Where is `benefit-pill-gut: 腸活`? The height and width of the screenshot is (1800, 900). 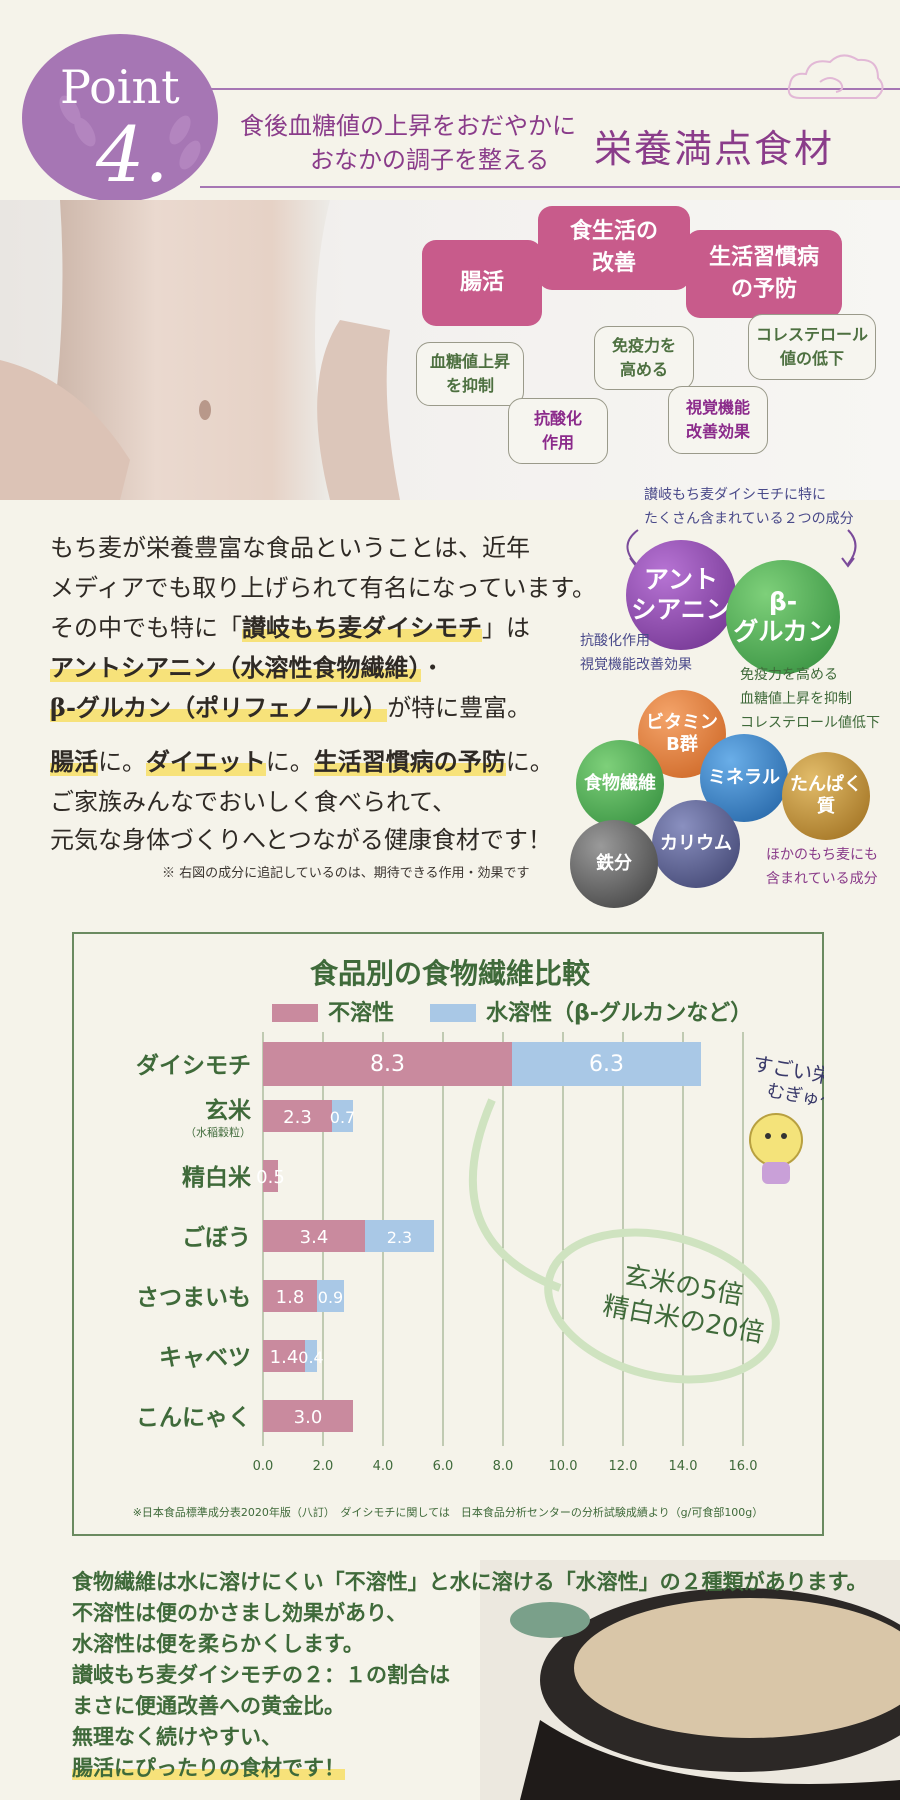 benefit-pill-gut: 腸活 is located at coordinates (482, 283).